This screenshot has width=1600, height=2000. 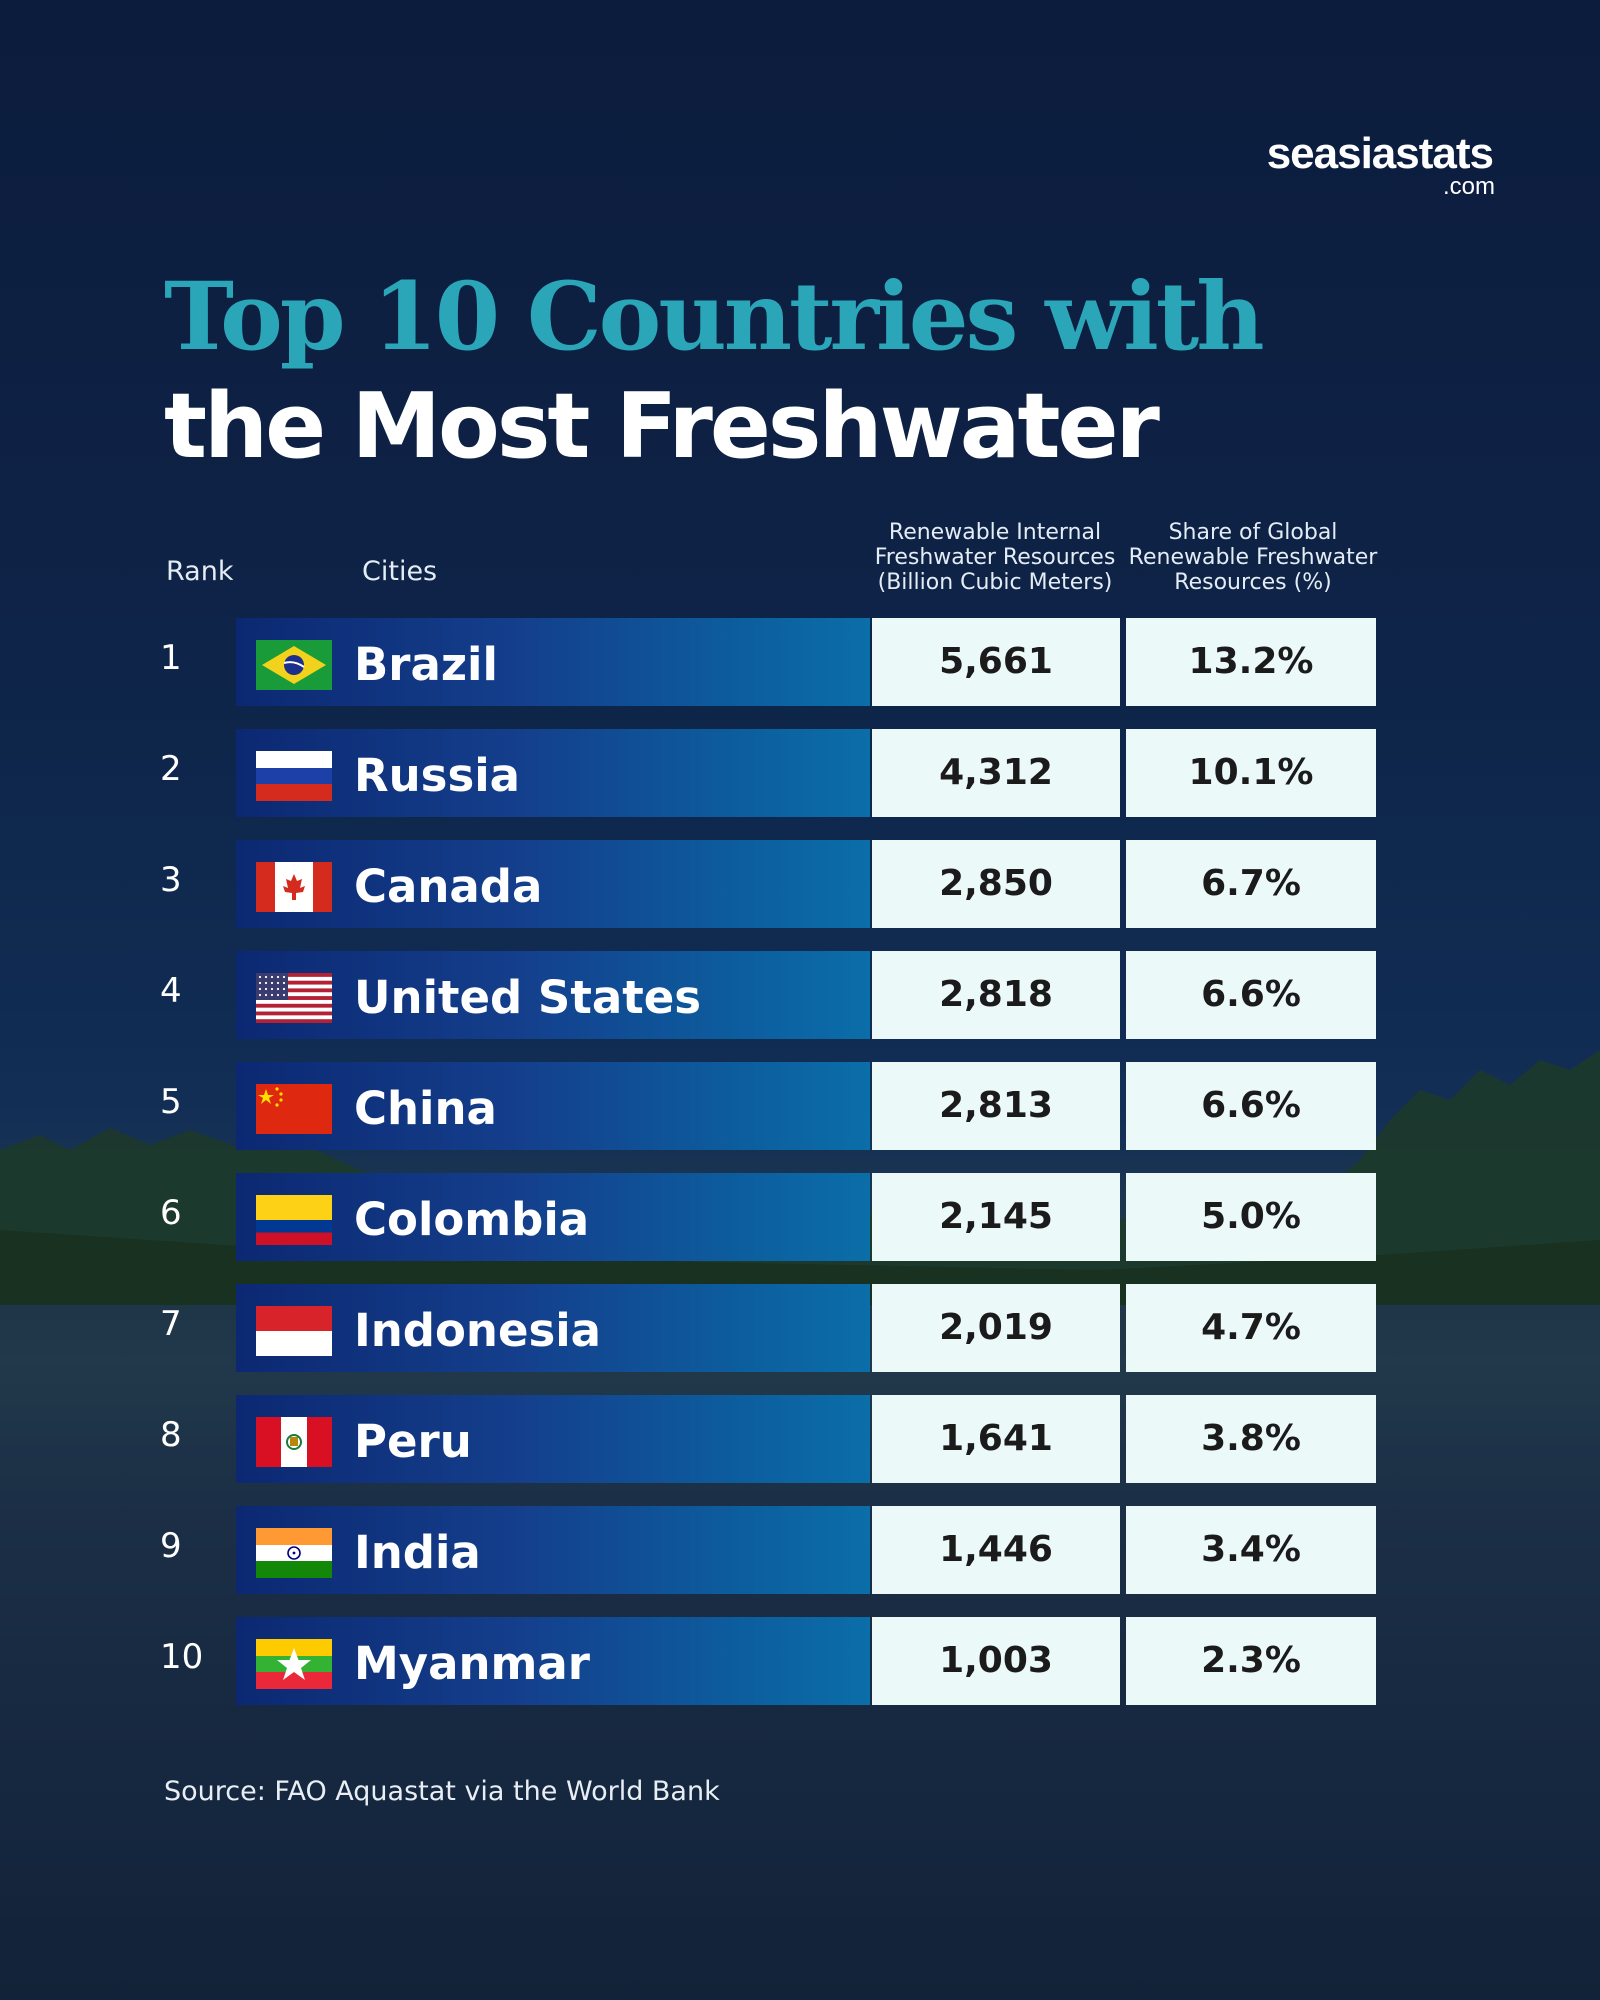 What do you see at coordinates (553, 884) in the screenshot?
I see `country-cell: Canada` at bounding box center [553, 884].